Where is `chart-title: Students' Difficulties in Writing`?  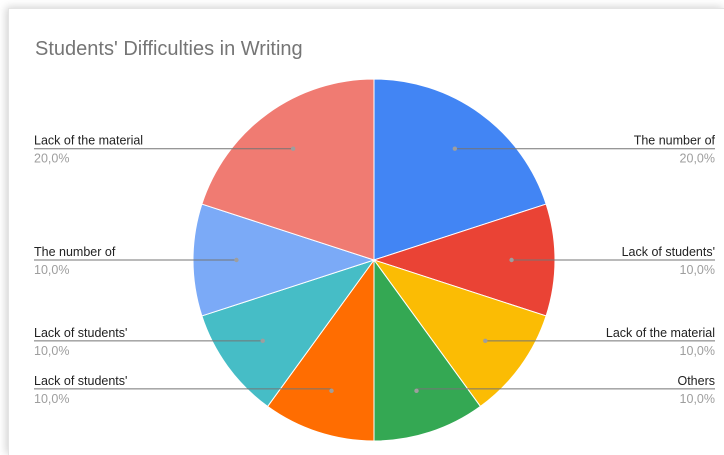
chart-title: Students' Difficulties in Writing is located at coordinates (169, 49).